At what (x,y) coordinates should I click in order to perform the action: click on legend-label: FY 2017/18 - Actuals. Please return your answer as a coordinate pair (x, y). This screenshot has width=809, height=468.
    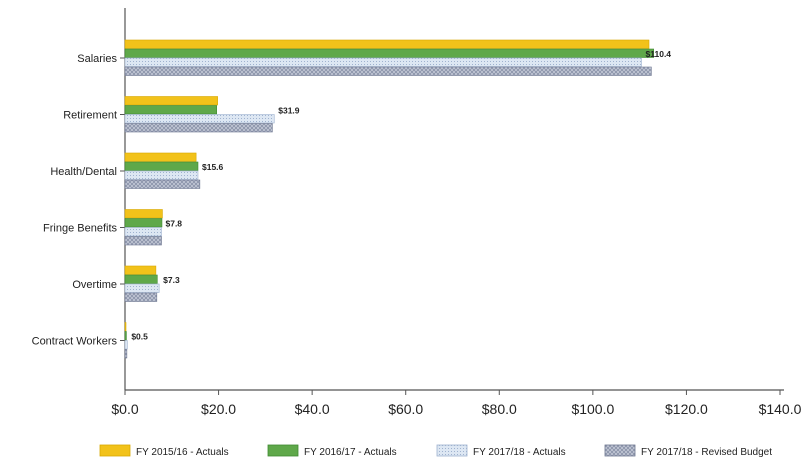
    Looking at the image, I should click on (519, 452).